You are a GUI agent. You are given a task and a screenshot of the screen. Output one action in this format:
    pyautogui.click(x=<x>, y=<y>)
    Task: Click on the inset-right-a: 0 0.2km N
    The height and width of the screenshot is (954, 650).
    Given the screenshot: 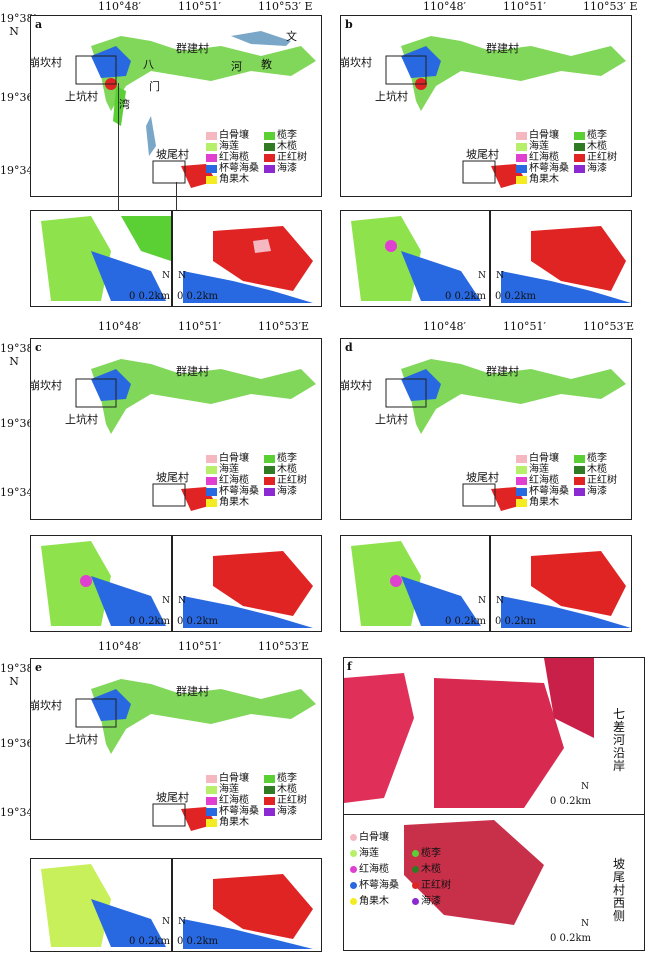 What is the action you would take?
    pyautogui.click(x=247, y=258)
    